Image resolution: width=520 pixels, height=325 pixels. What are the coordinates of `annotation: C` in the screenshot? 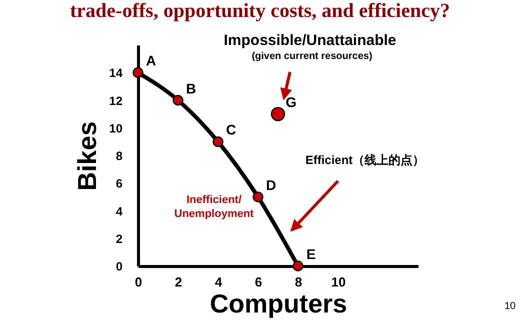 It's located at (231, 130).